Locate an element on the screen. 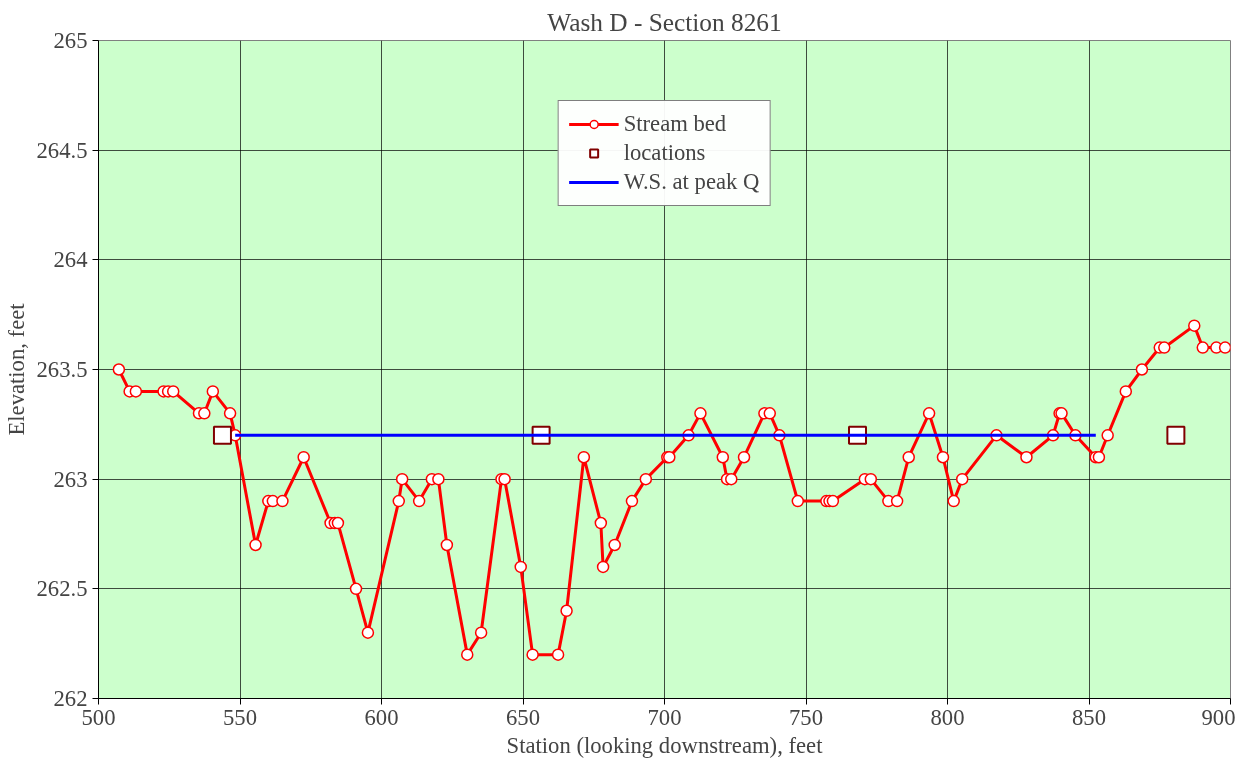  y-axis-title: Elevation, feet is located at coordinates (16, 369).